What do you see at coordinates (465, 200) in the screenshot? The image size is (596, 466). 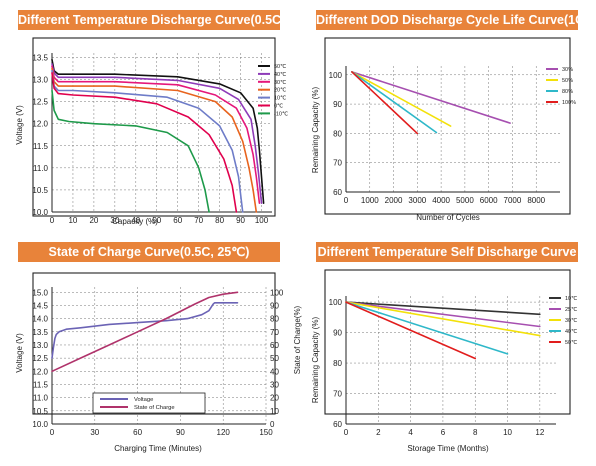 I see `x-tick-label: 5000` at bounding box center [465, 200].